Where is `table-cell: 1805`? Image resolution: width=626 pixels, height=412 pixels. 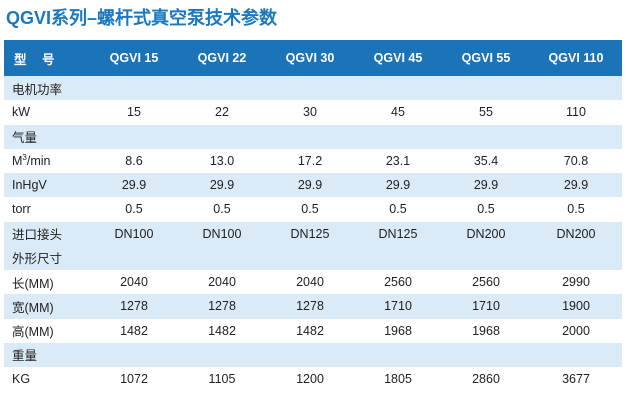
table-cell: 1805 is located at coordinates (398, 379).